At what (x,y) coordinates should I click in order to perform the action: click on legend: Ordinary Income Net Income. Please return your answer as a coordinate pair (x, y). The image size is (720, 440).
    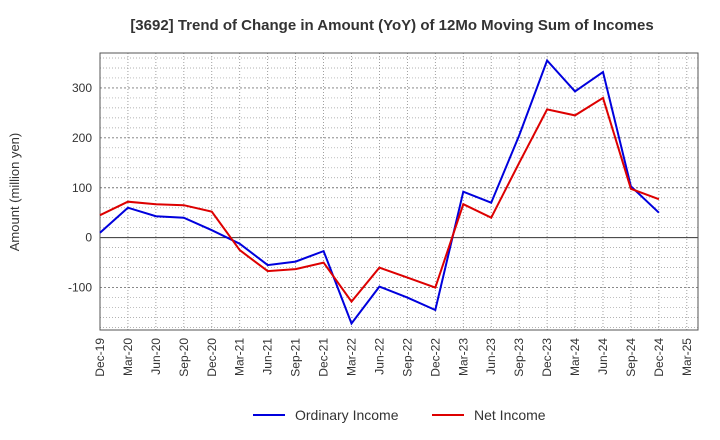
    Looking at the image, I should click on (399, 415).